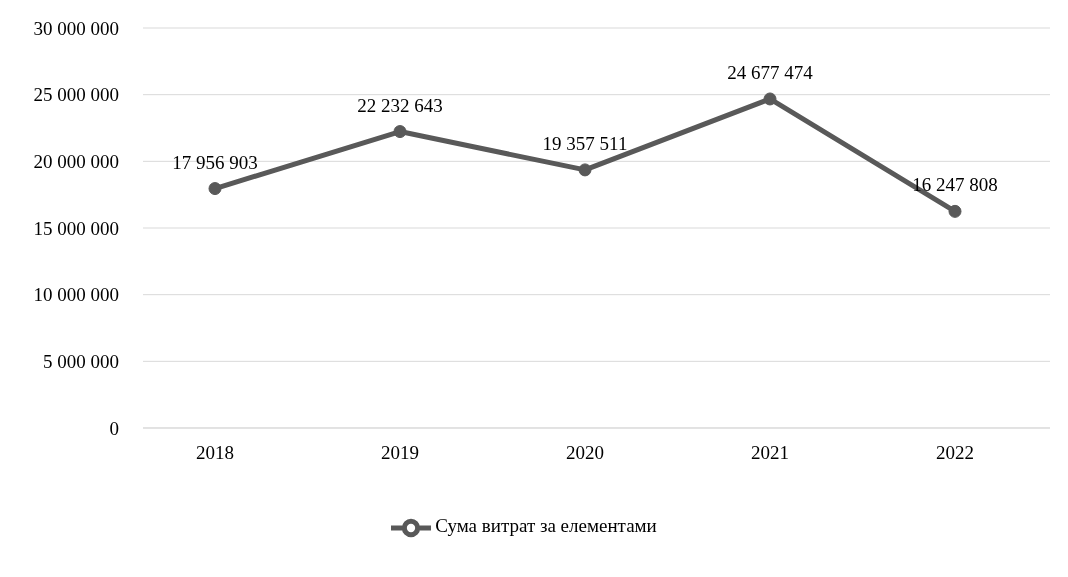  I want to click on x-tick-label: 2022, so click(955, 453).